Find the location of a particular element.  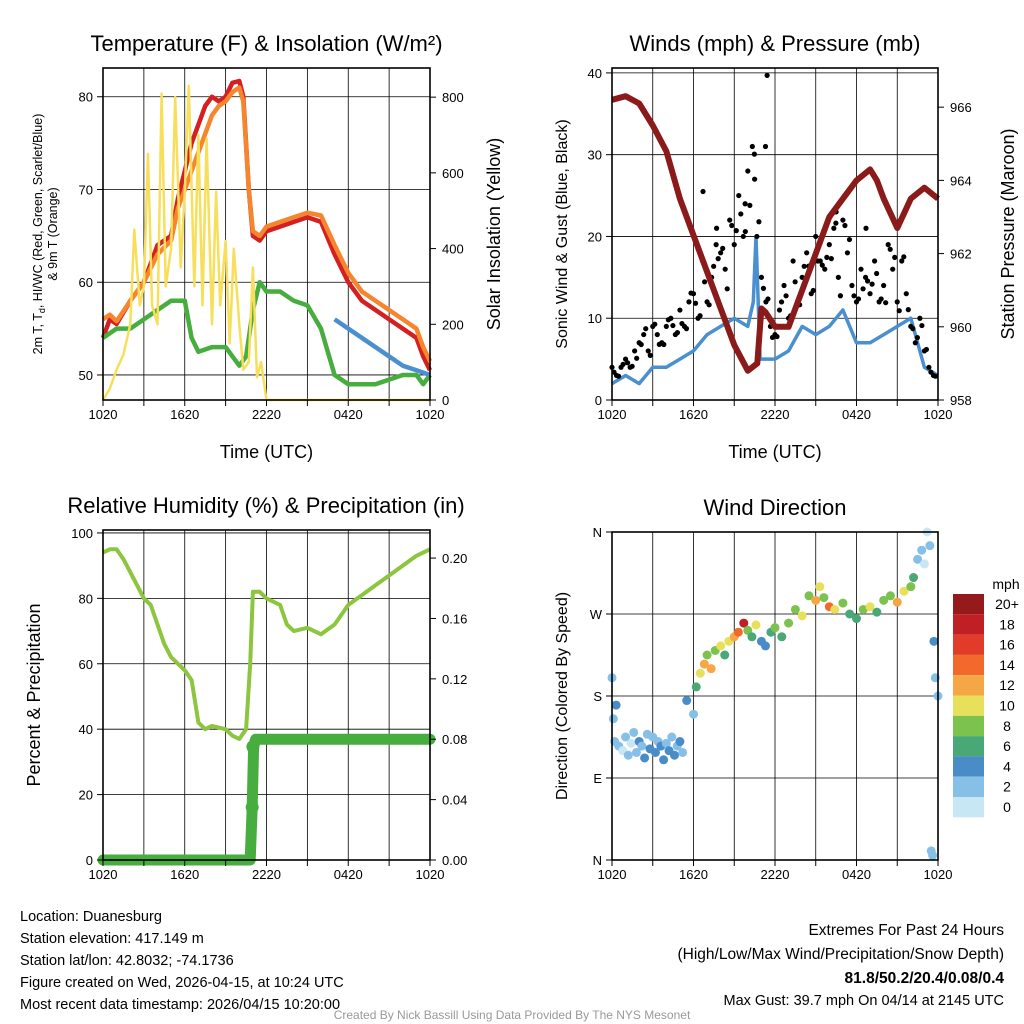

extremes-values: 81.8/50.2/20.4/0.08/0.4 is located at coordinates (925, 978).